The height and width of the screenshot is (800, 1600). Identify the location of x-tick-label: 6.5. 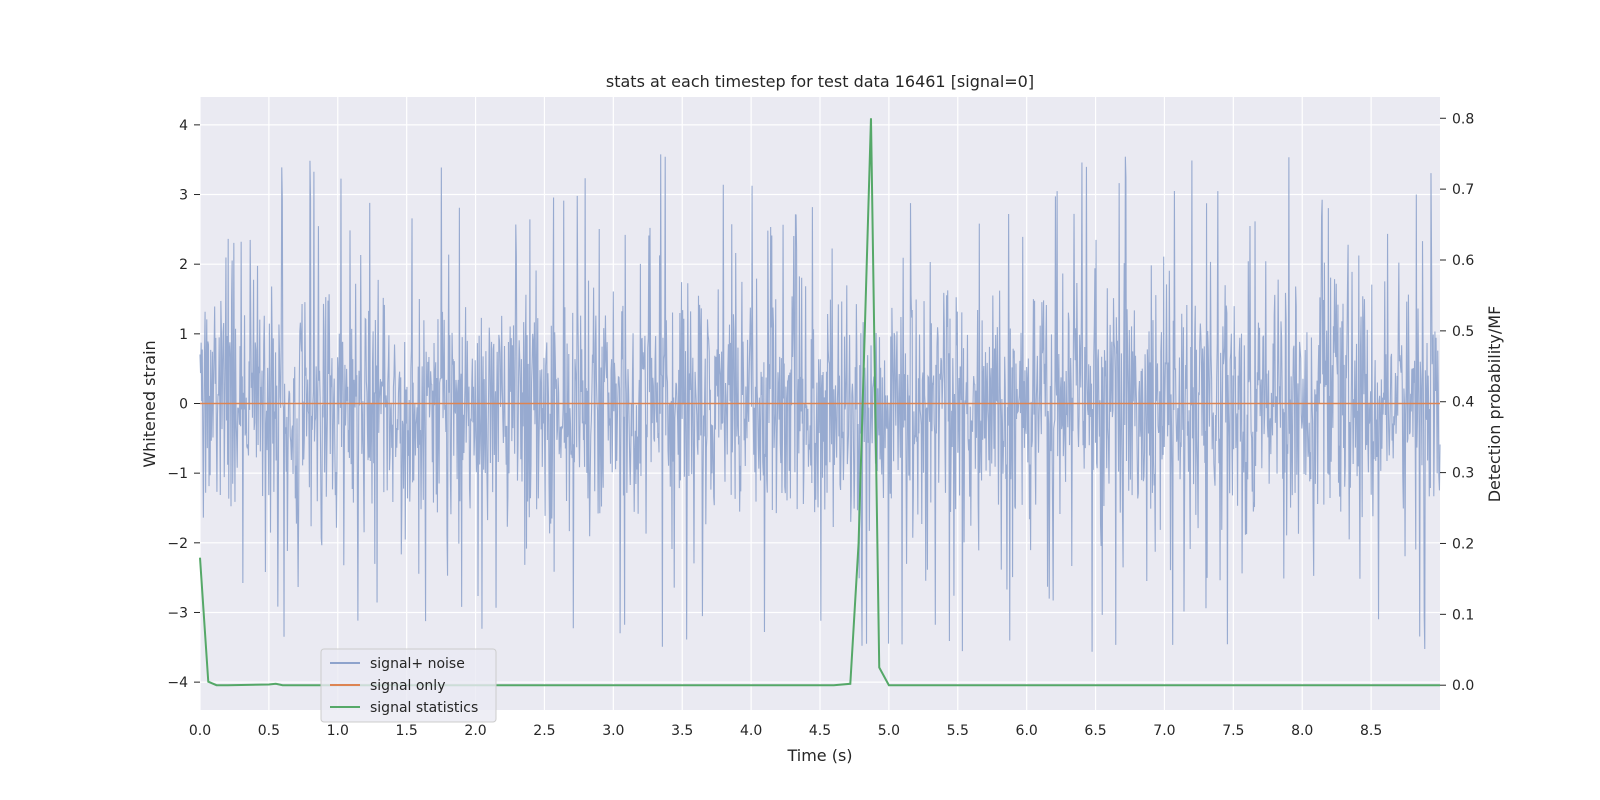
(1095, 731).